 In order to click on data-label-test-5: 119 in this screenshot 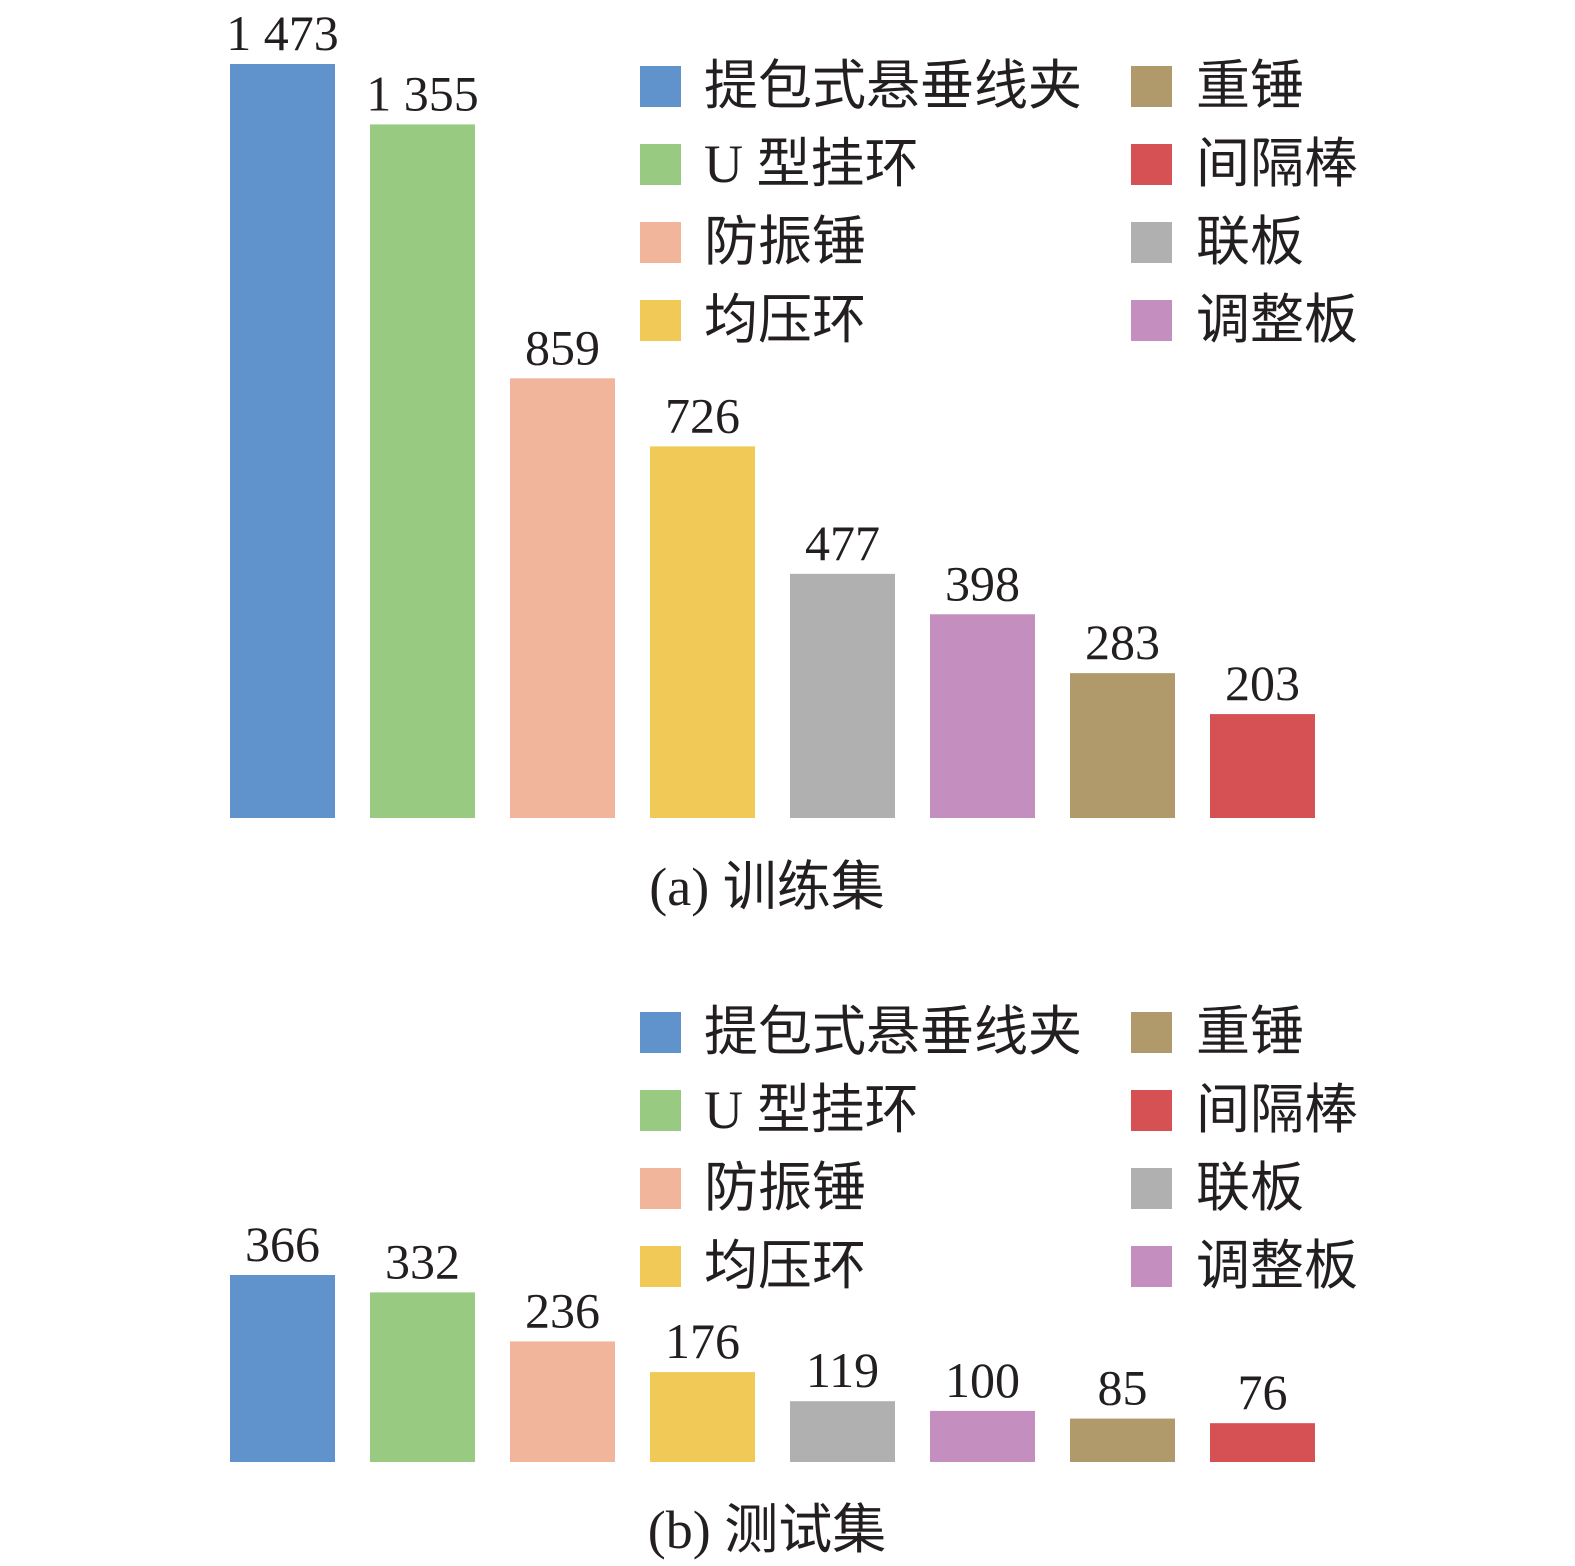, I will do `click(842, 1370)`.